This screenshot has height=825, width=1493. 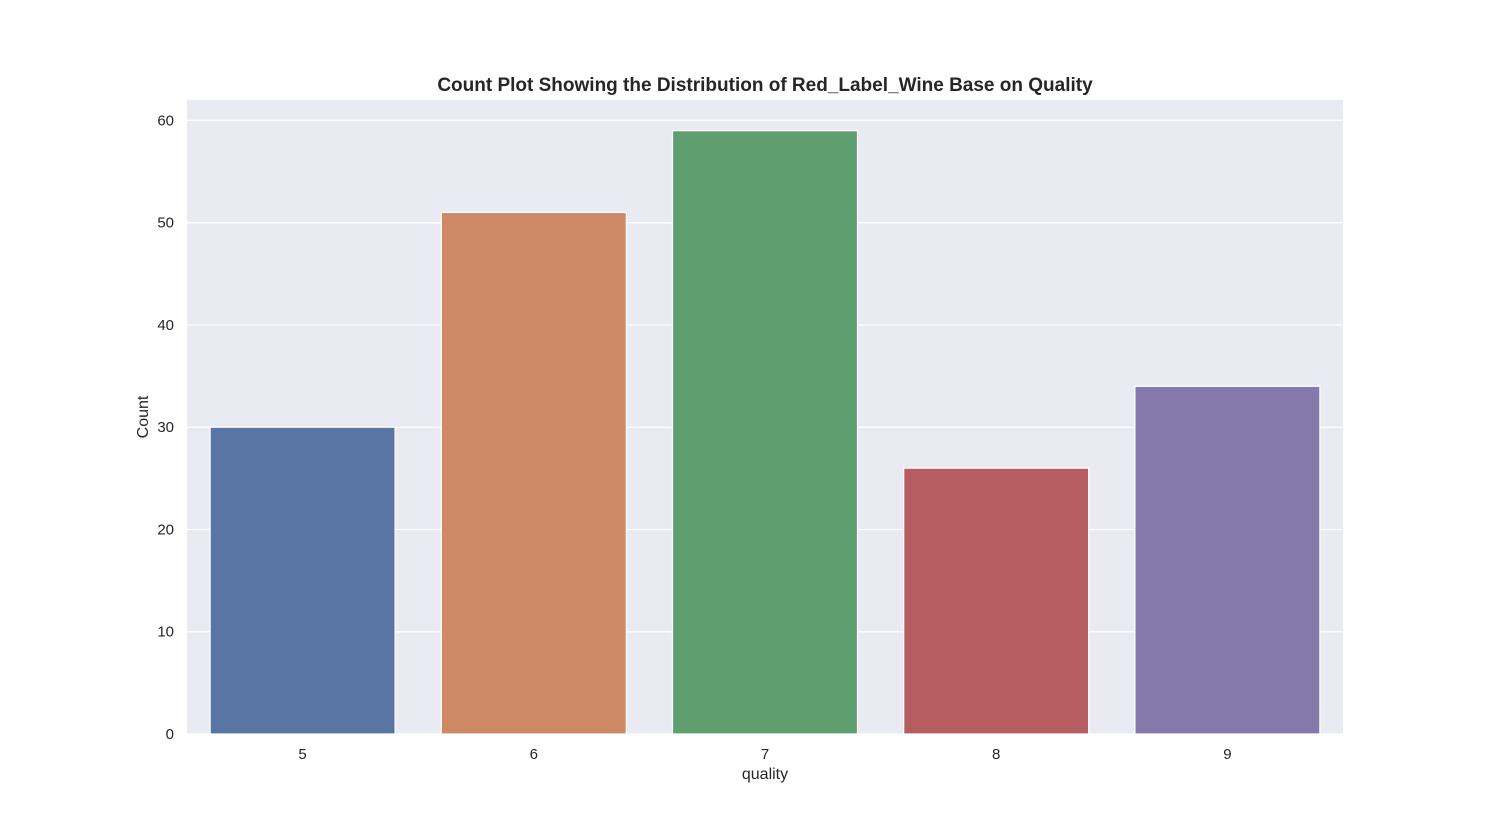 I want to click on y-tick-label: 50, so click(x=165, y=223).